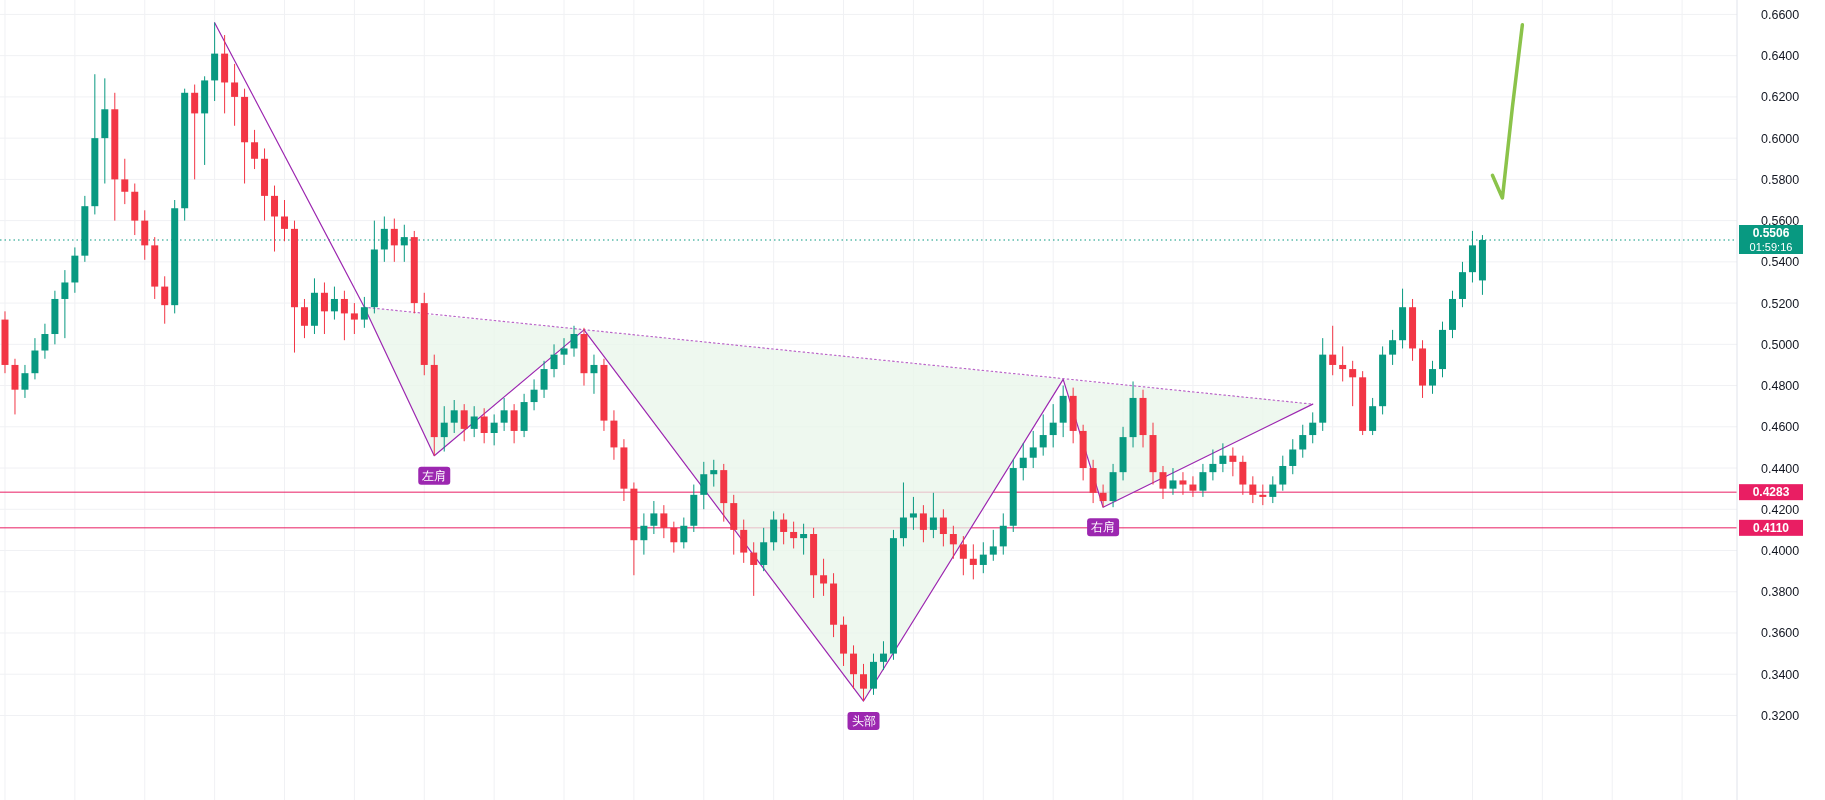 The height and width of the screenshot is (800, 1825). I want to click on y-tick-label: 0.3600, so click(1780, 633).